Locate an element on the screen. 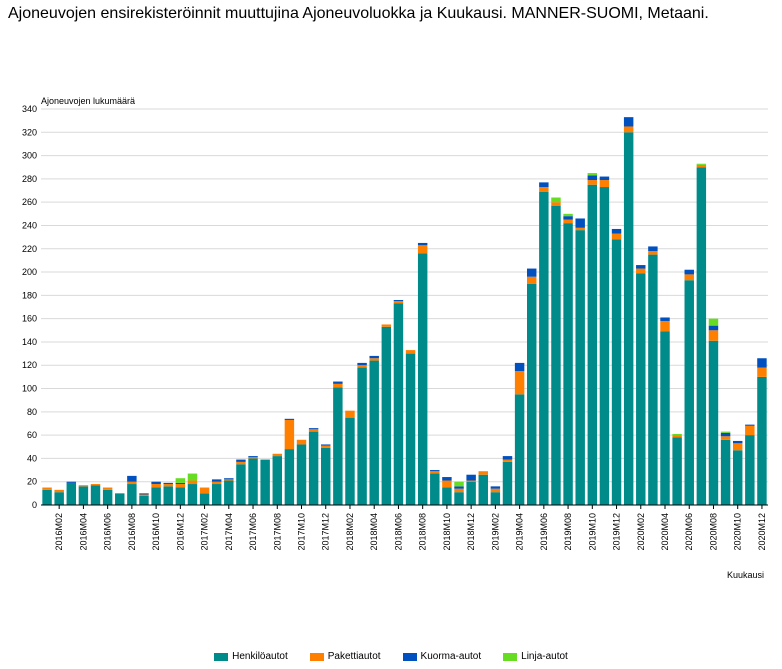 The image size is (782, 669). legend-label: Kuorma-autot is located at coordinates (451, 656).